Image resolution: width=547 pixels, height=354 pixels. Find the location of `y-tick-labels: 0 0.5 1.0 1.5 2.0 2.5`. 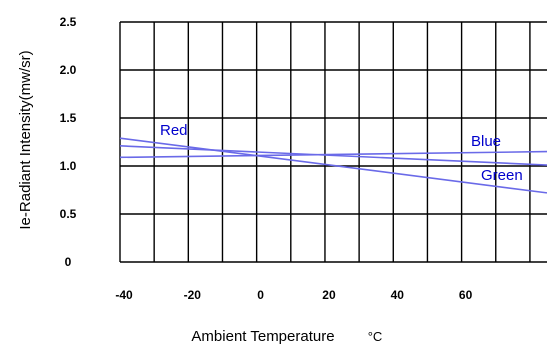

y-tick-labels: 0 0.5 1.0 1.5 2.0 2.5 is located at coordinates (68, 142).